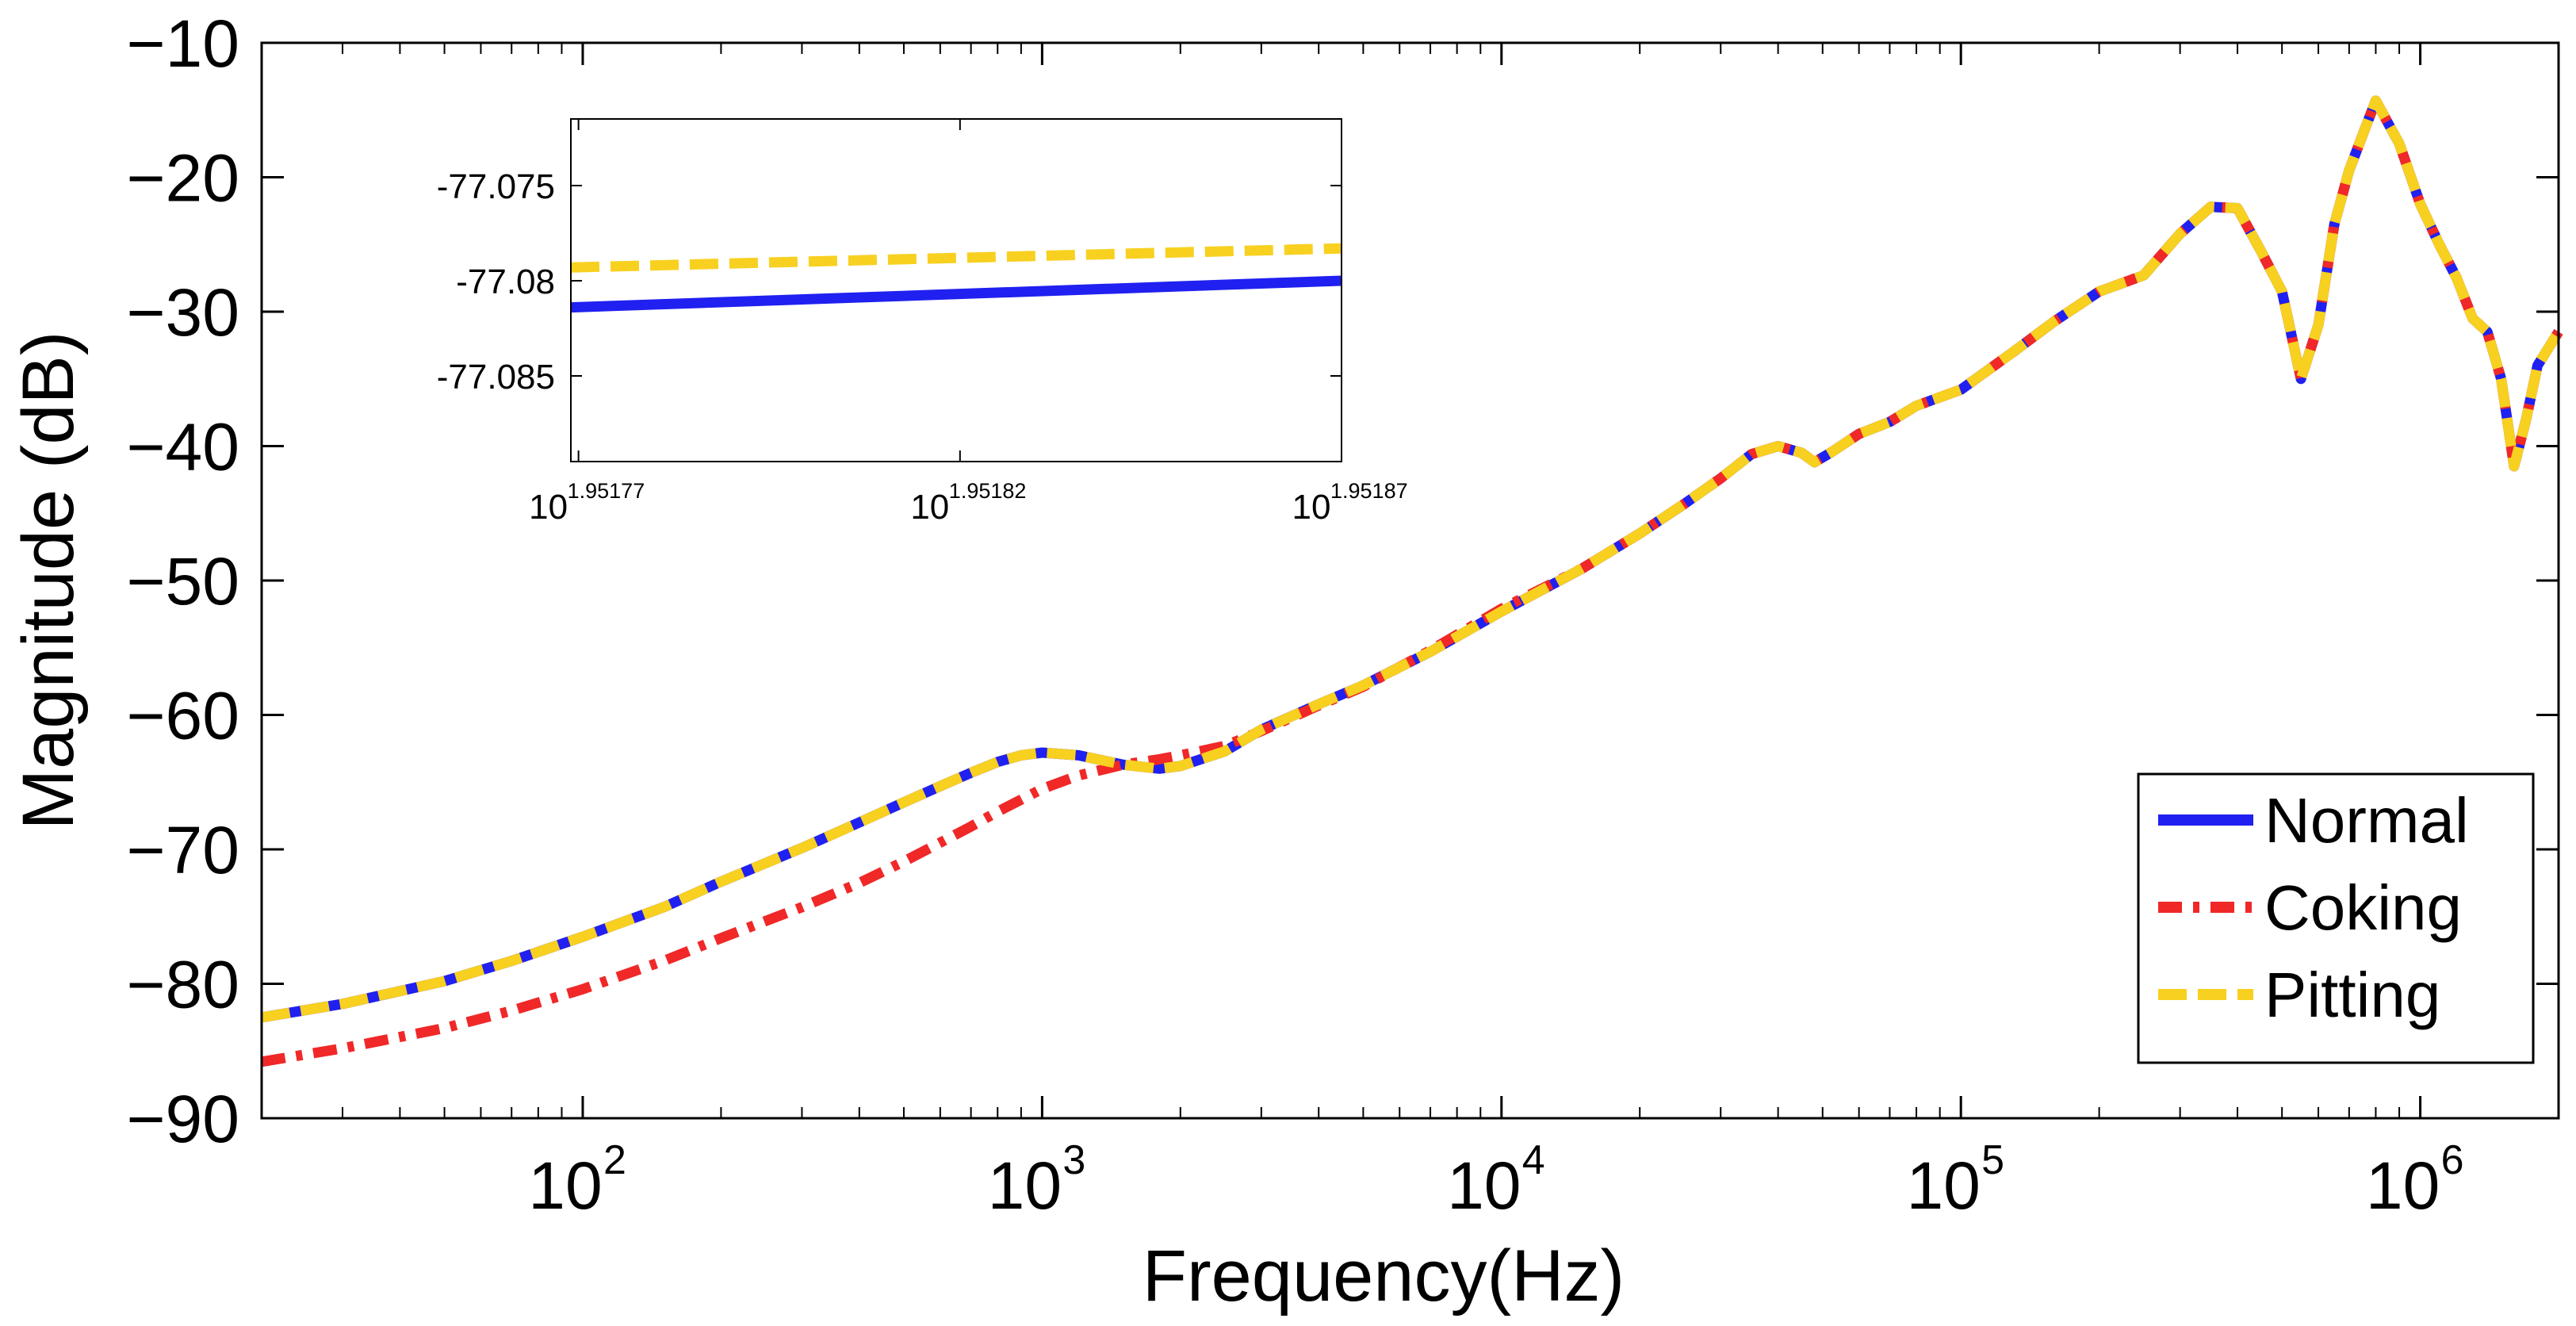 This screenshot has width=2576, height=1326. What do you see at coordinates (2366, 821) in the screenshot?
I see `legend-label-normal: Normal` at bounding box center [2366, 821].